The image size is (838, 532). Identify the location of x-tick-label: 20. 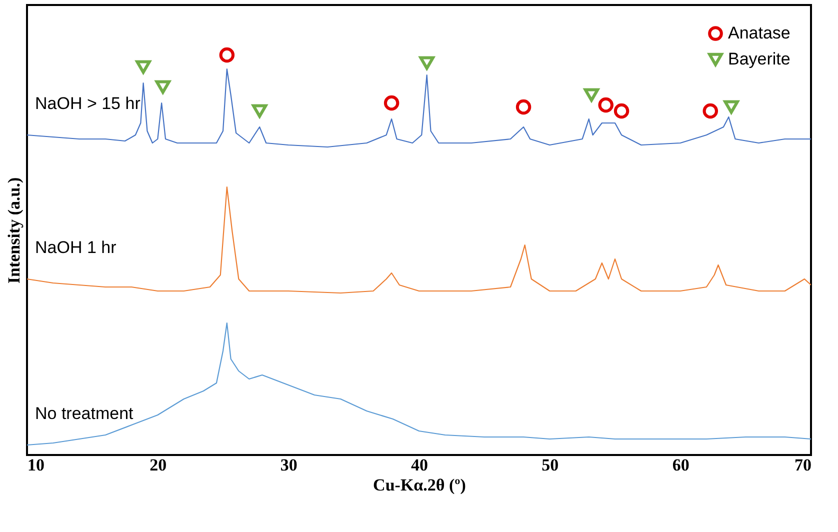
(158, 465).